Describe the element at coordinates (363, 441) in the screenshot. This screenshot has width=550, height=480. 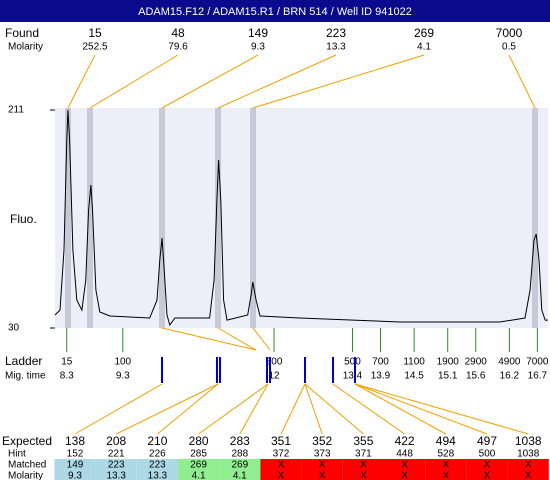
I see `expected-value: 355` at that location.